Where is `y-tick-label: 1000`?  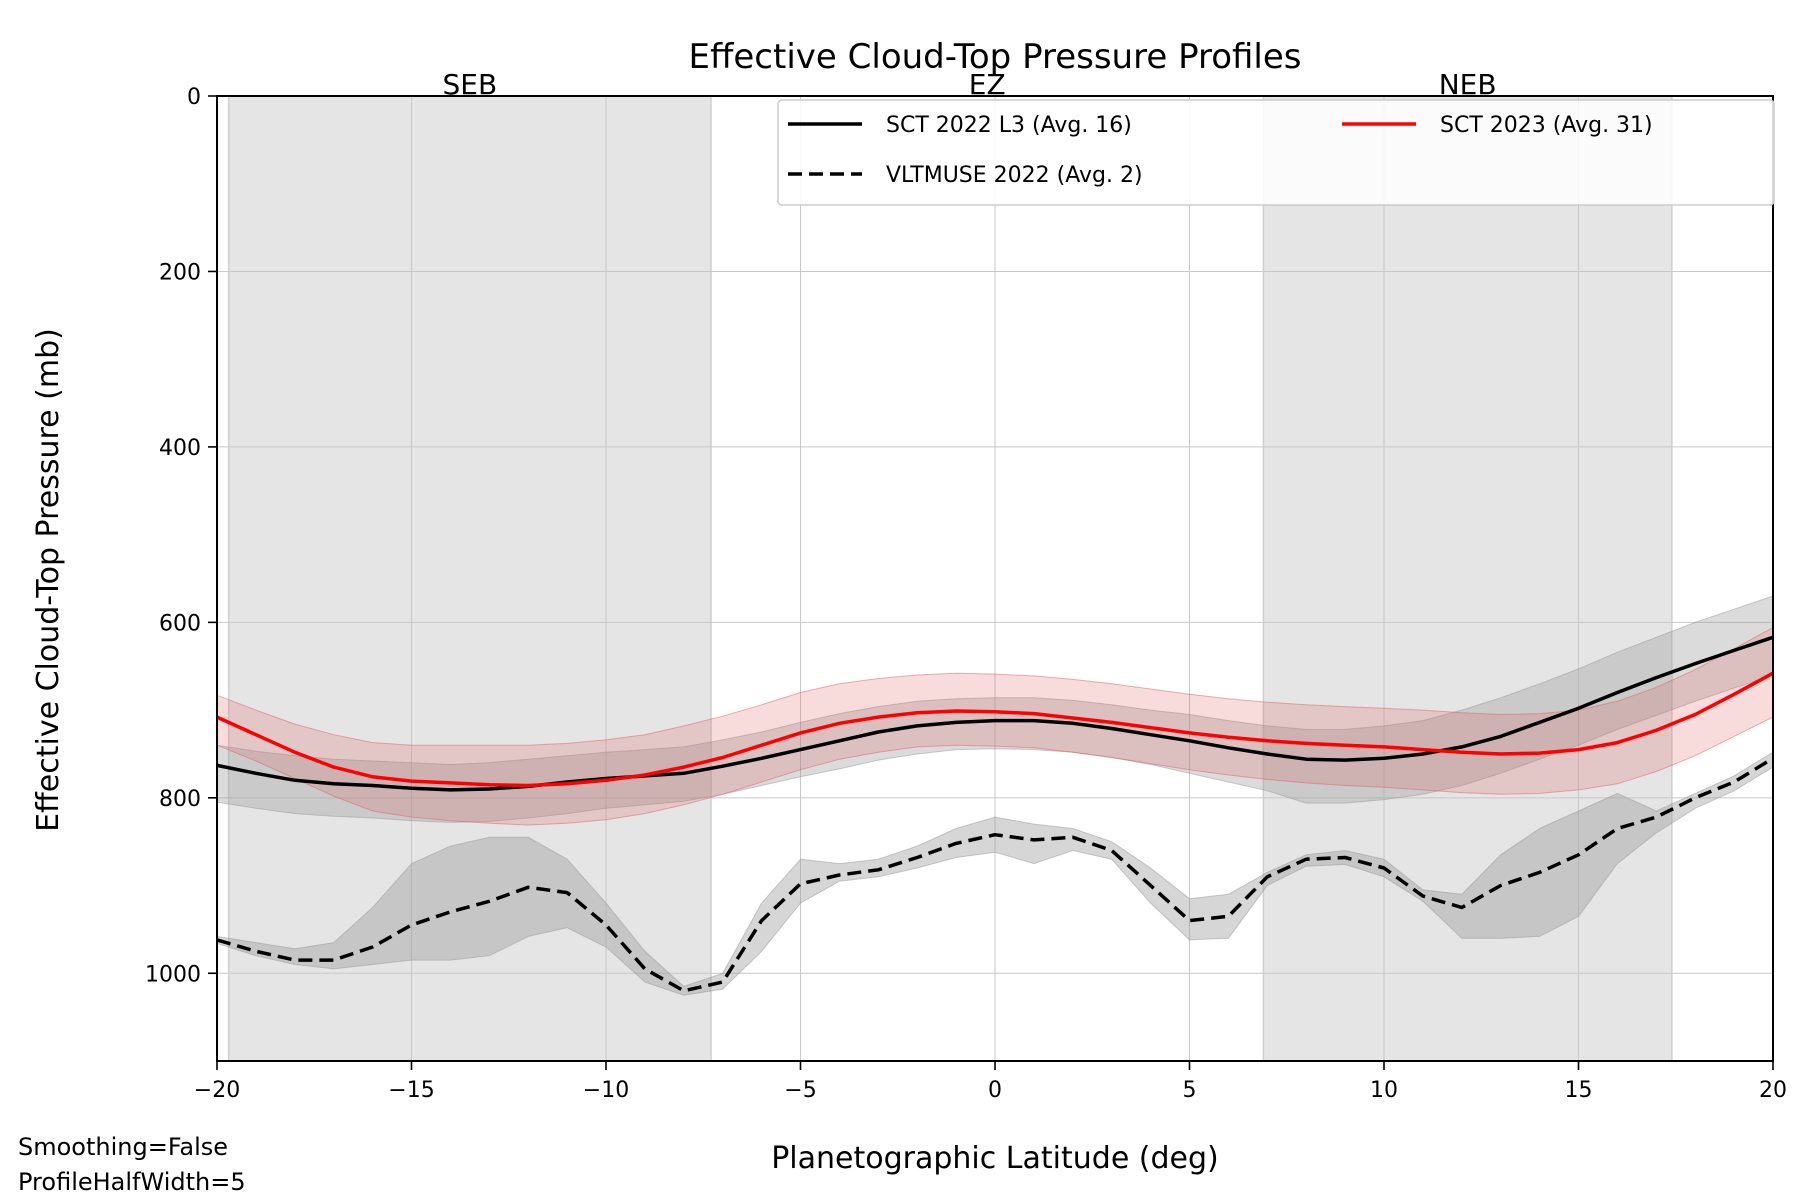 y-tick-label: 1000 is located at coordinates (173, 974).